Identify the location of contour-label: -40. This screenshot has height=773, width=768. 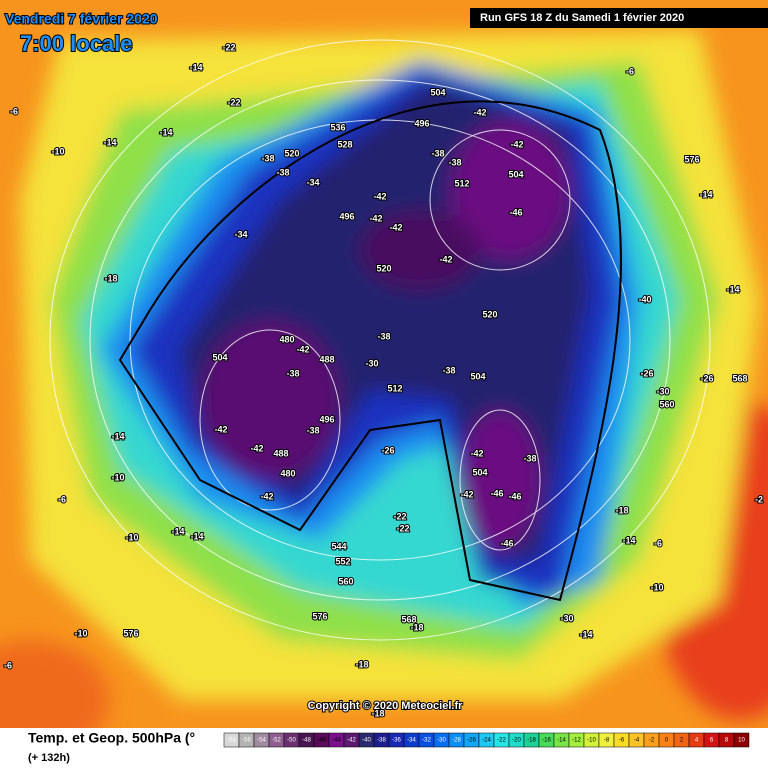
(644, 299).